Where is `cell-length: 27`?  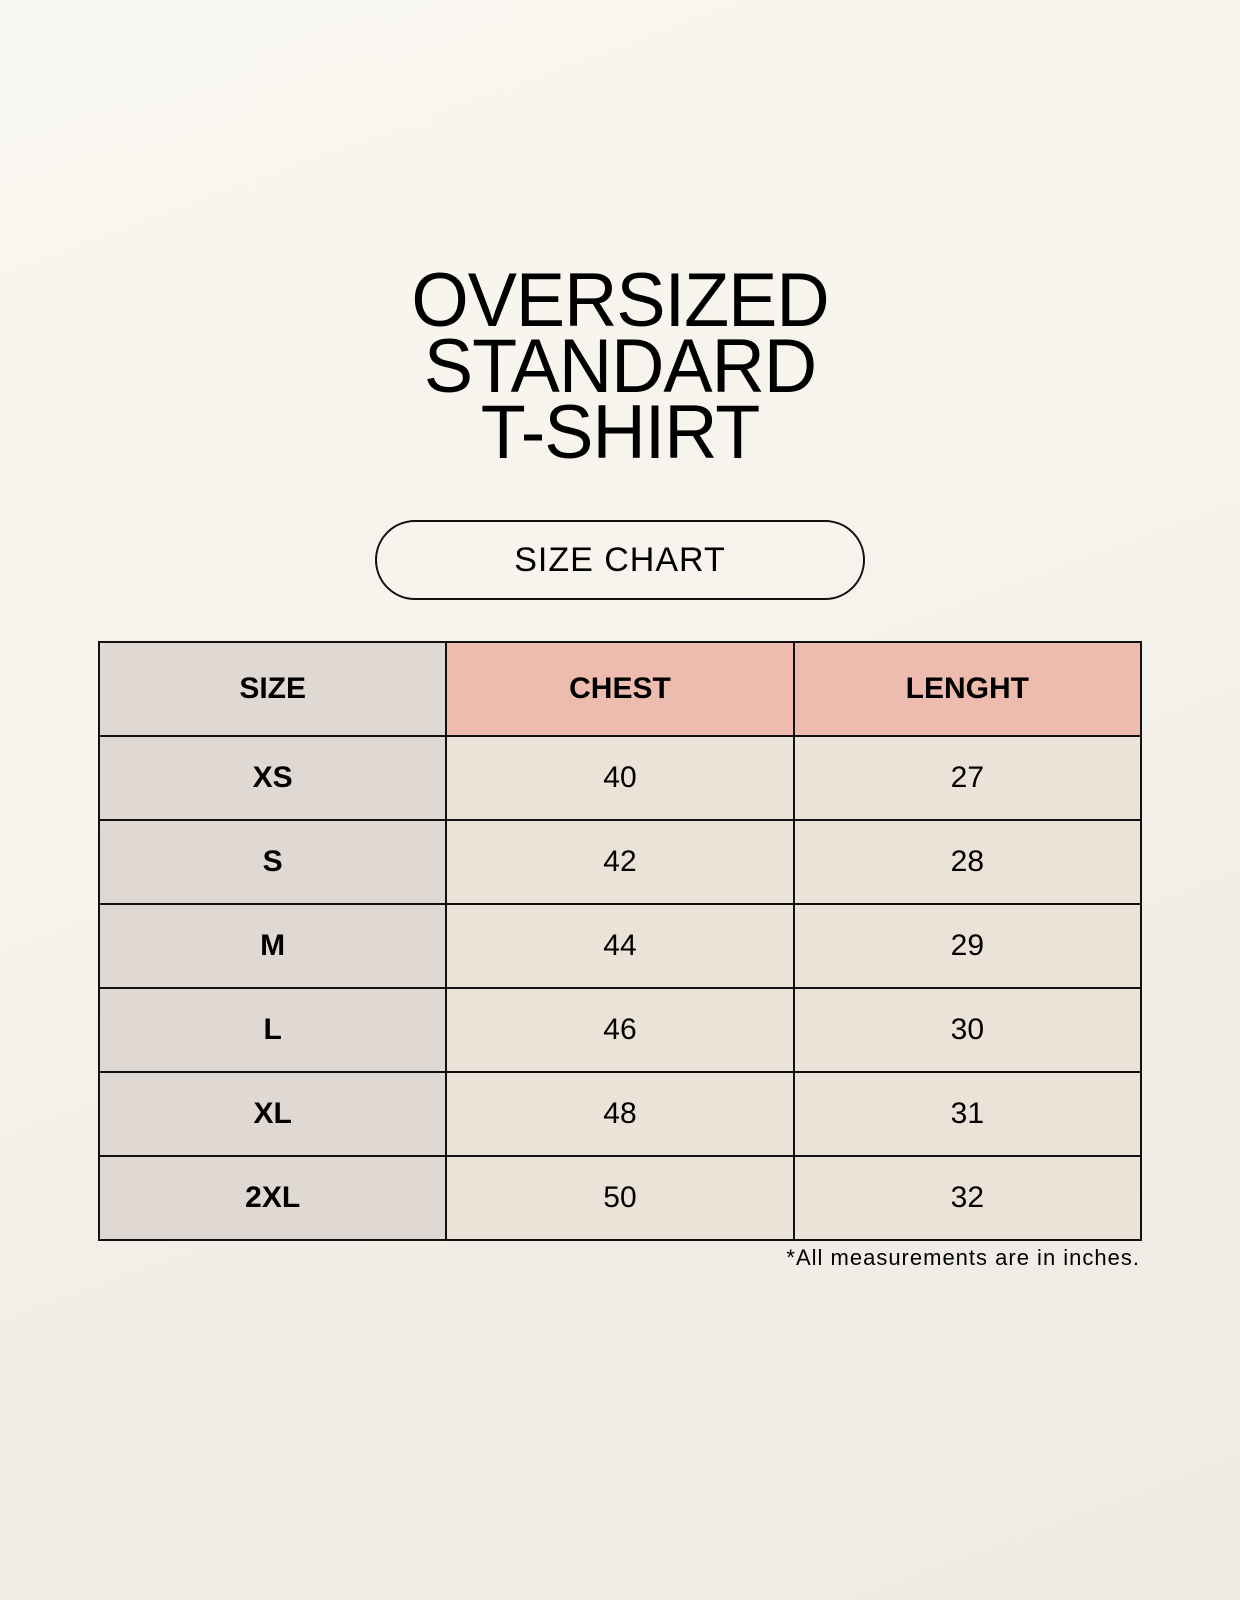 cell-length: 27 is located at coordinates (967, 778).